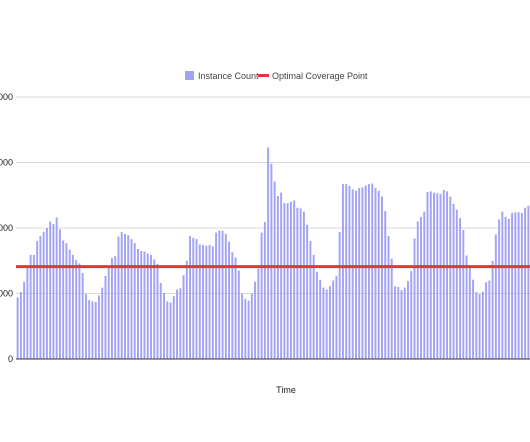  Describe the element at coordinates (286, 390) in the screenshot. I see `x-axis-title: Time` at that location.